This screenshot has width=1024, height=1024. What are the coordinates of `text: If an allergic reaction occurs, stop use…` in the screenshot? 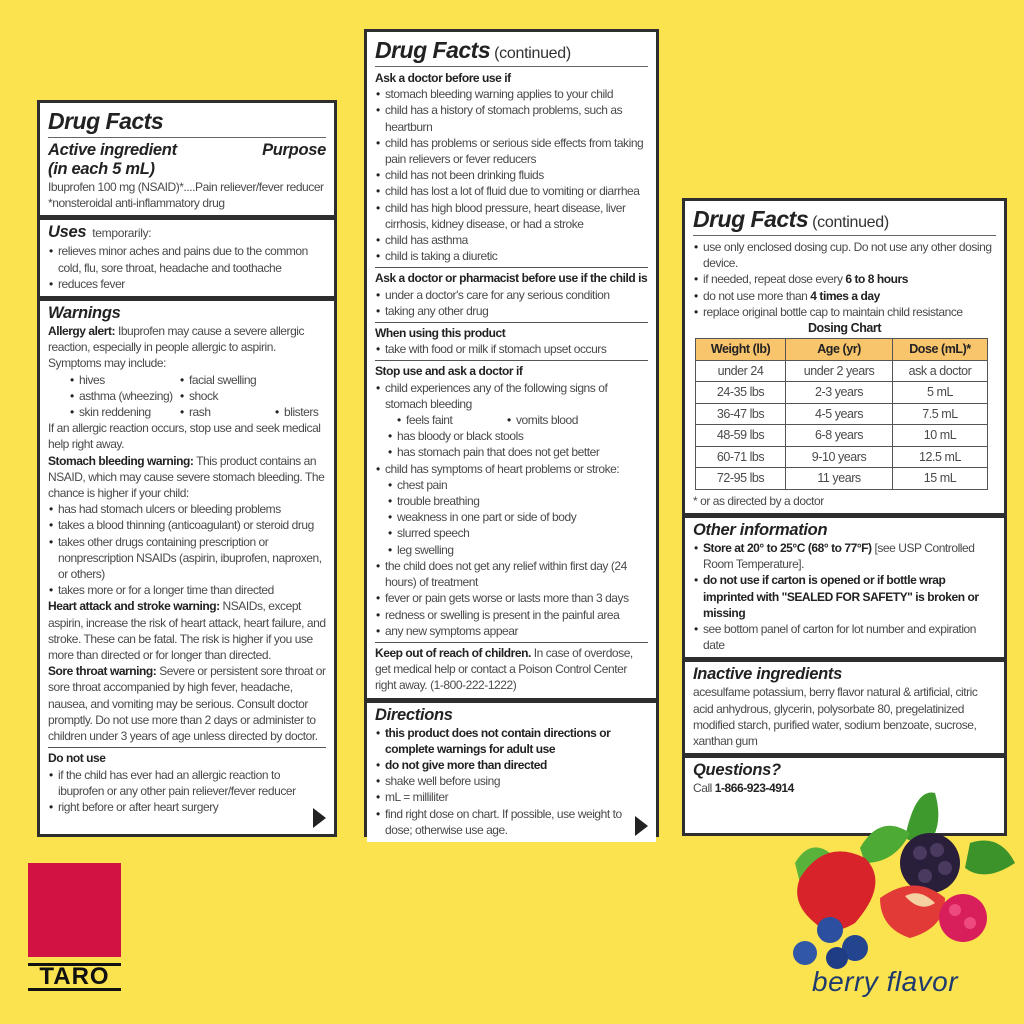 It's located at (184, 436).